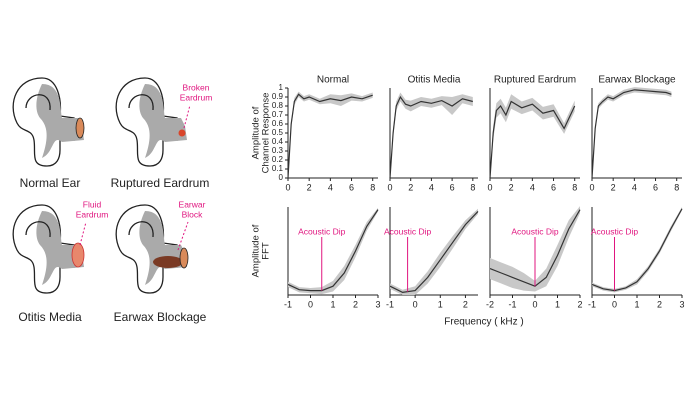  What do you see at coordinates (193, 214) in the screenshot?
I see `callout: Block` at bounding box center [193, 214].